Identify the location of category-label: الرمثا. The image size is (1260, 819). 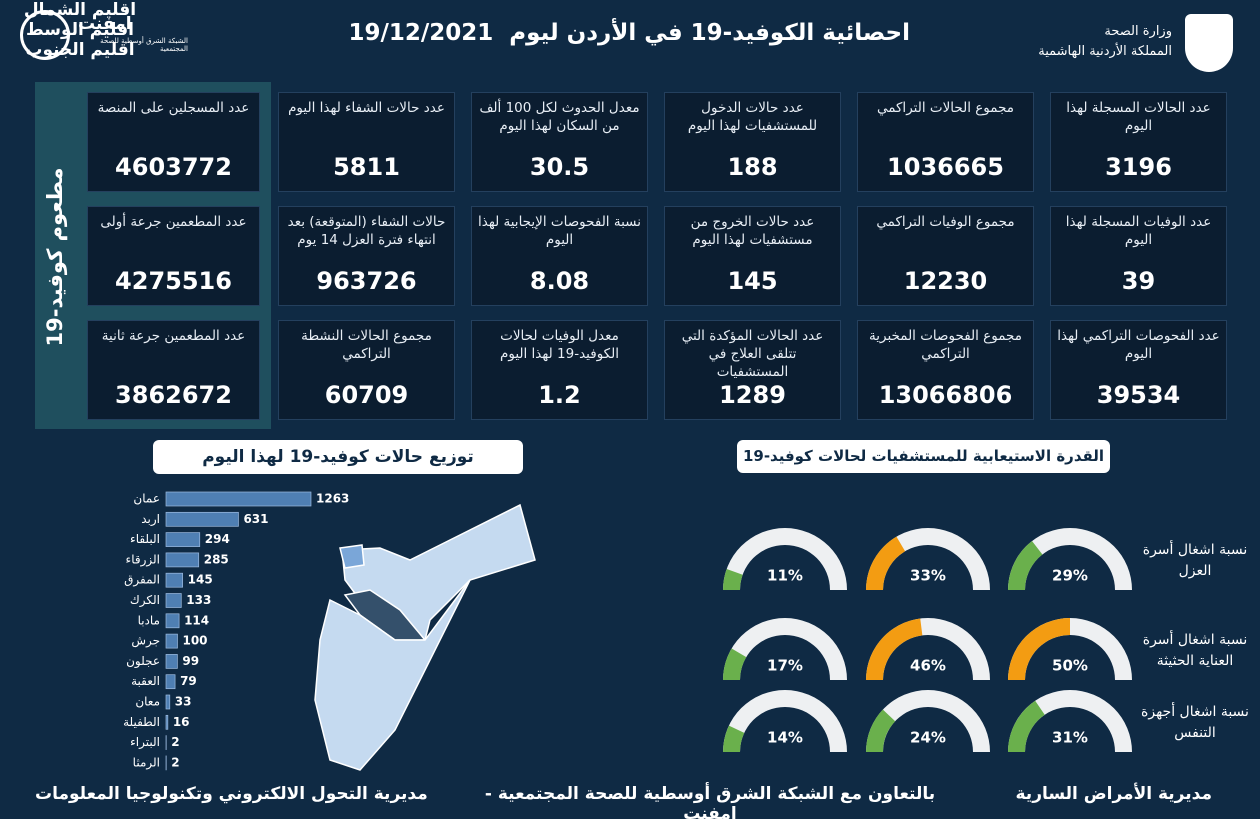
(146, 762).